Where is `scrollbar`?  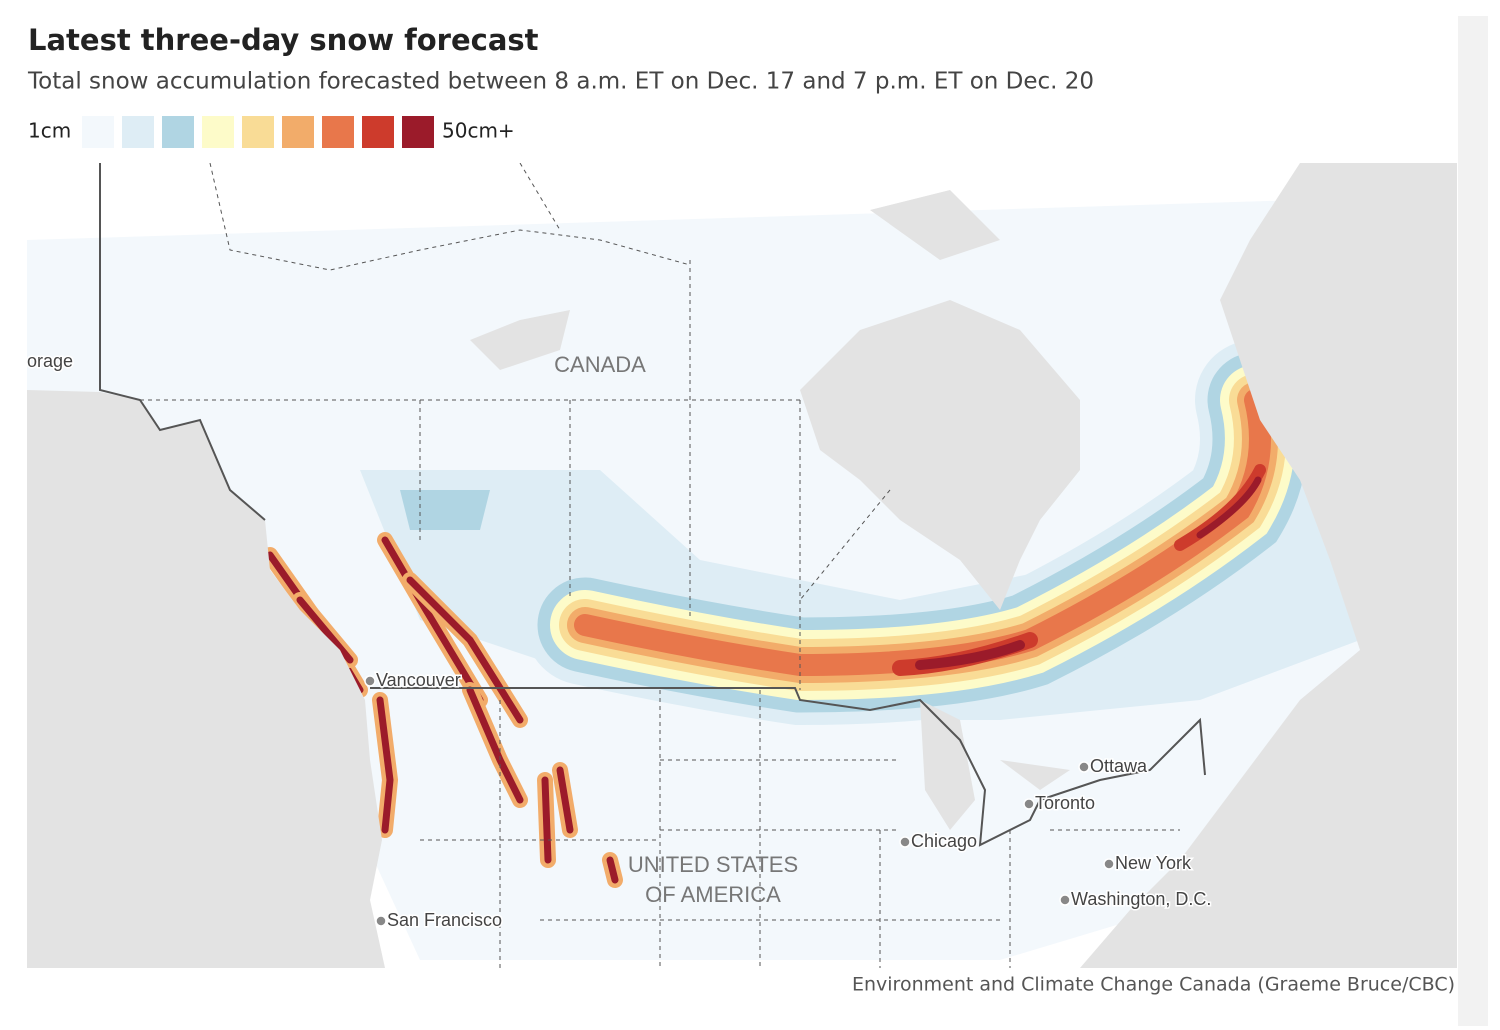 scrollbar is located at coordinates (1473, 521).